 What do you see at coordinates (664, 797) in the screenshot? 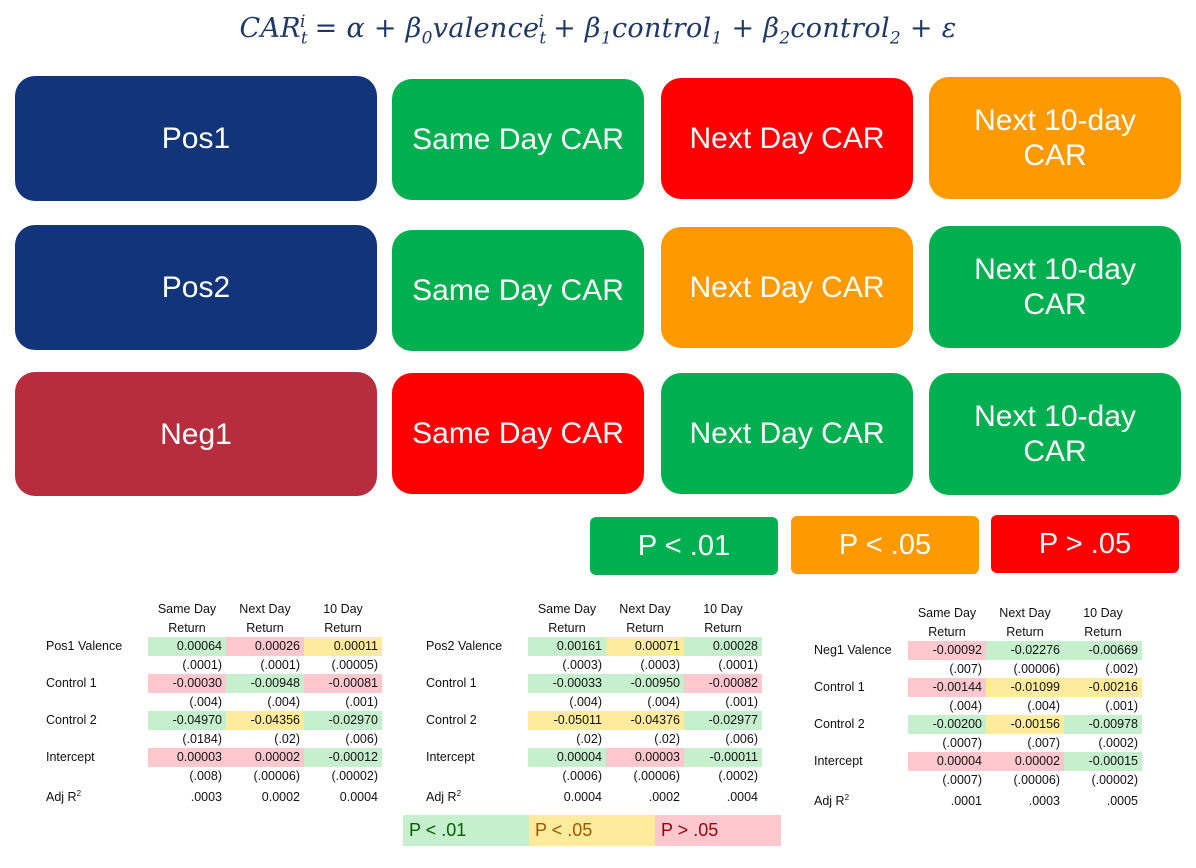
I see `adj-r2-value: .0002` at bounding box center [664, 797].